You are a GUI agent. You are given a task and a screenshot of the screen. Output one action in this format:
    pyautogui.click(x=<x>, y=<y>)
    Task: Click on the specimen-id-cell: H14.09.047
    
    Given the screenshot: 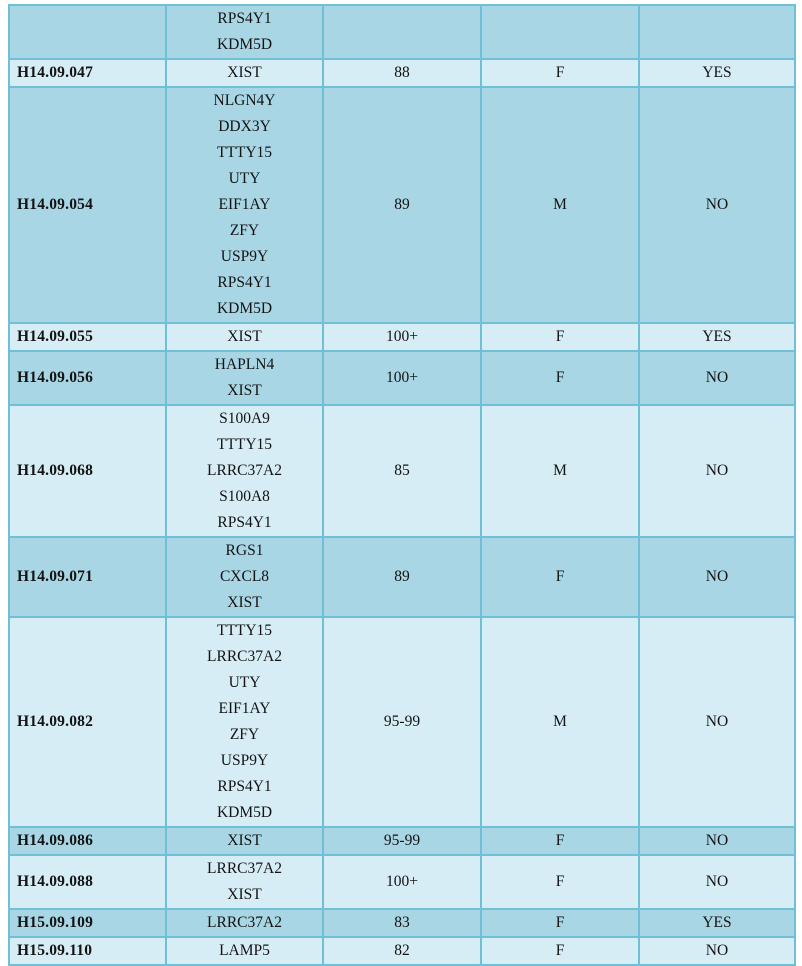 What is the action you would take?
    pyautogui.click(x=87, y=73)
    